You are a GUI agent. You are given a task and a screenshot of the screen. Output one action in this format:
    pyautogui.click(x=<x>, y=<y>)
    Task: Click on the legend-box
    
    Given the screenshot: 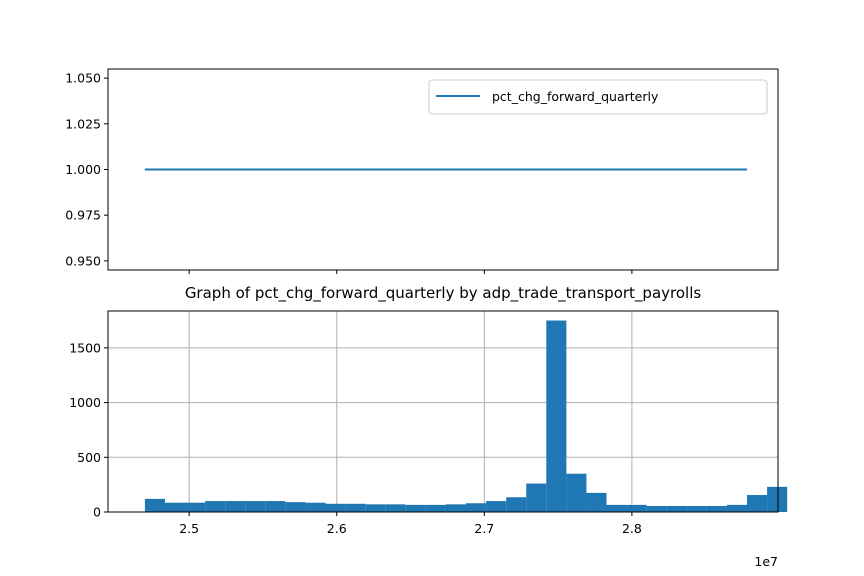 What is the action you would take?
    pyautogui.click(x=598, y=97)
    